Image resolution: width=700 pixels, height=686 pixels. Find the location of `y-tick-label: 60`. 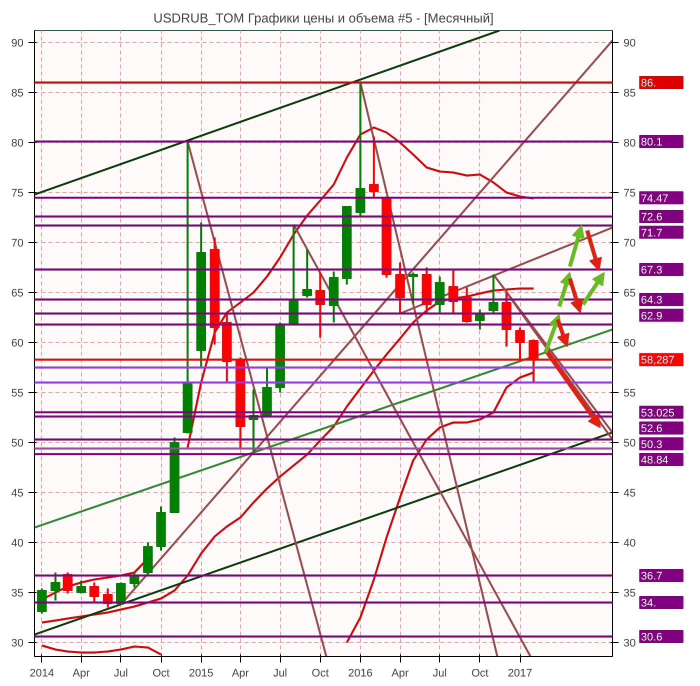

y-tick-label: 60 is located at coordinates (17, 344).